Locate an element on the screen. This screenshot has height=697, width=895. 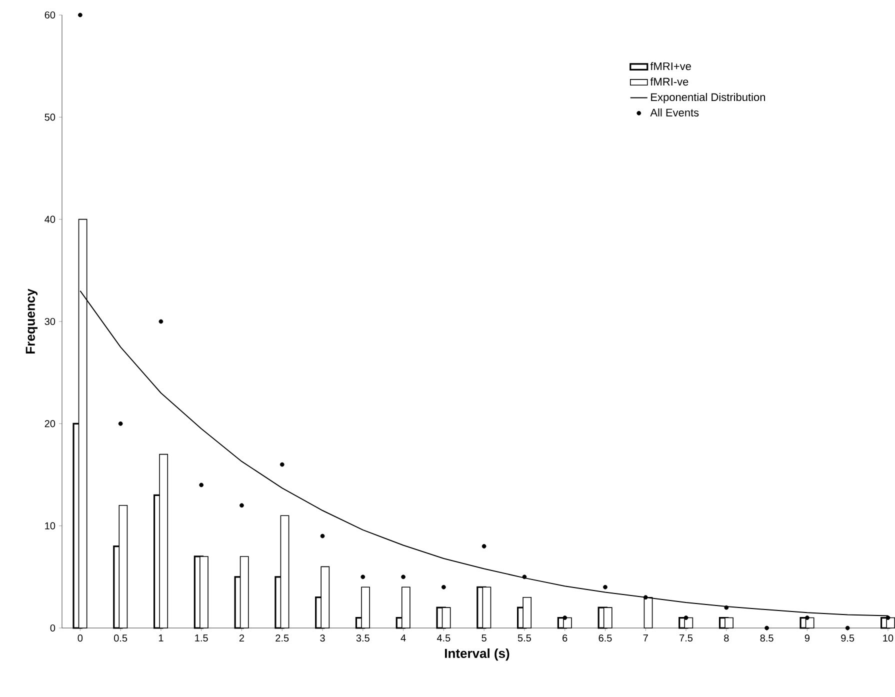
x-tick-label: 2 is located at coordinates (241, 638).